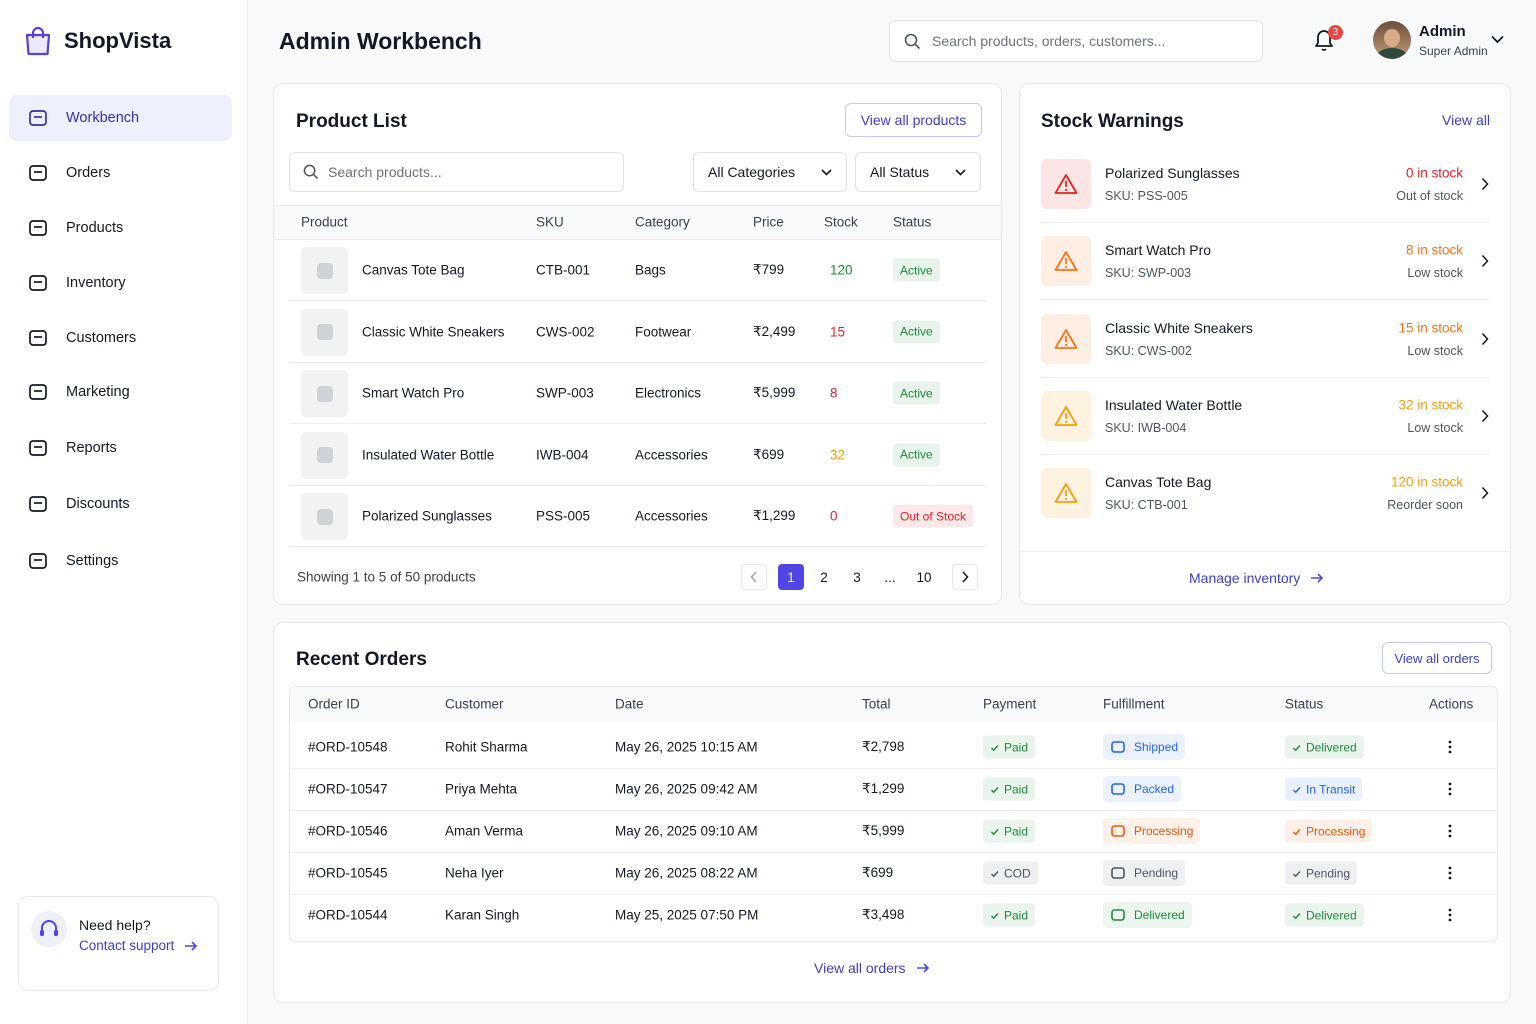  I want to click on warning-product: Polarized Sunglasses, so click(1172, 173).